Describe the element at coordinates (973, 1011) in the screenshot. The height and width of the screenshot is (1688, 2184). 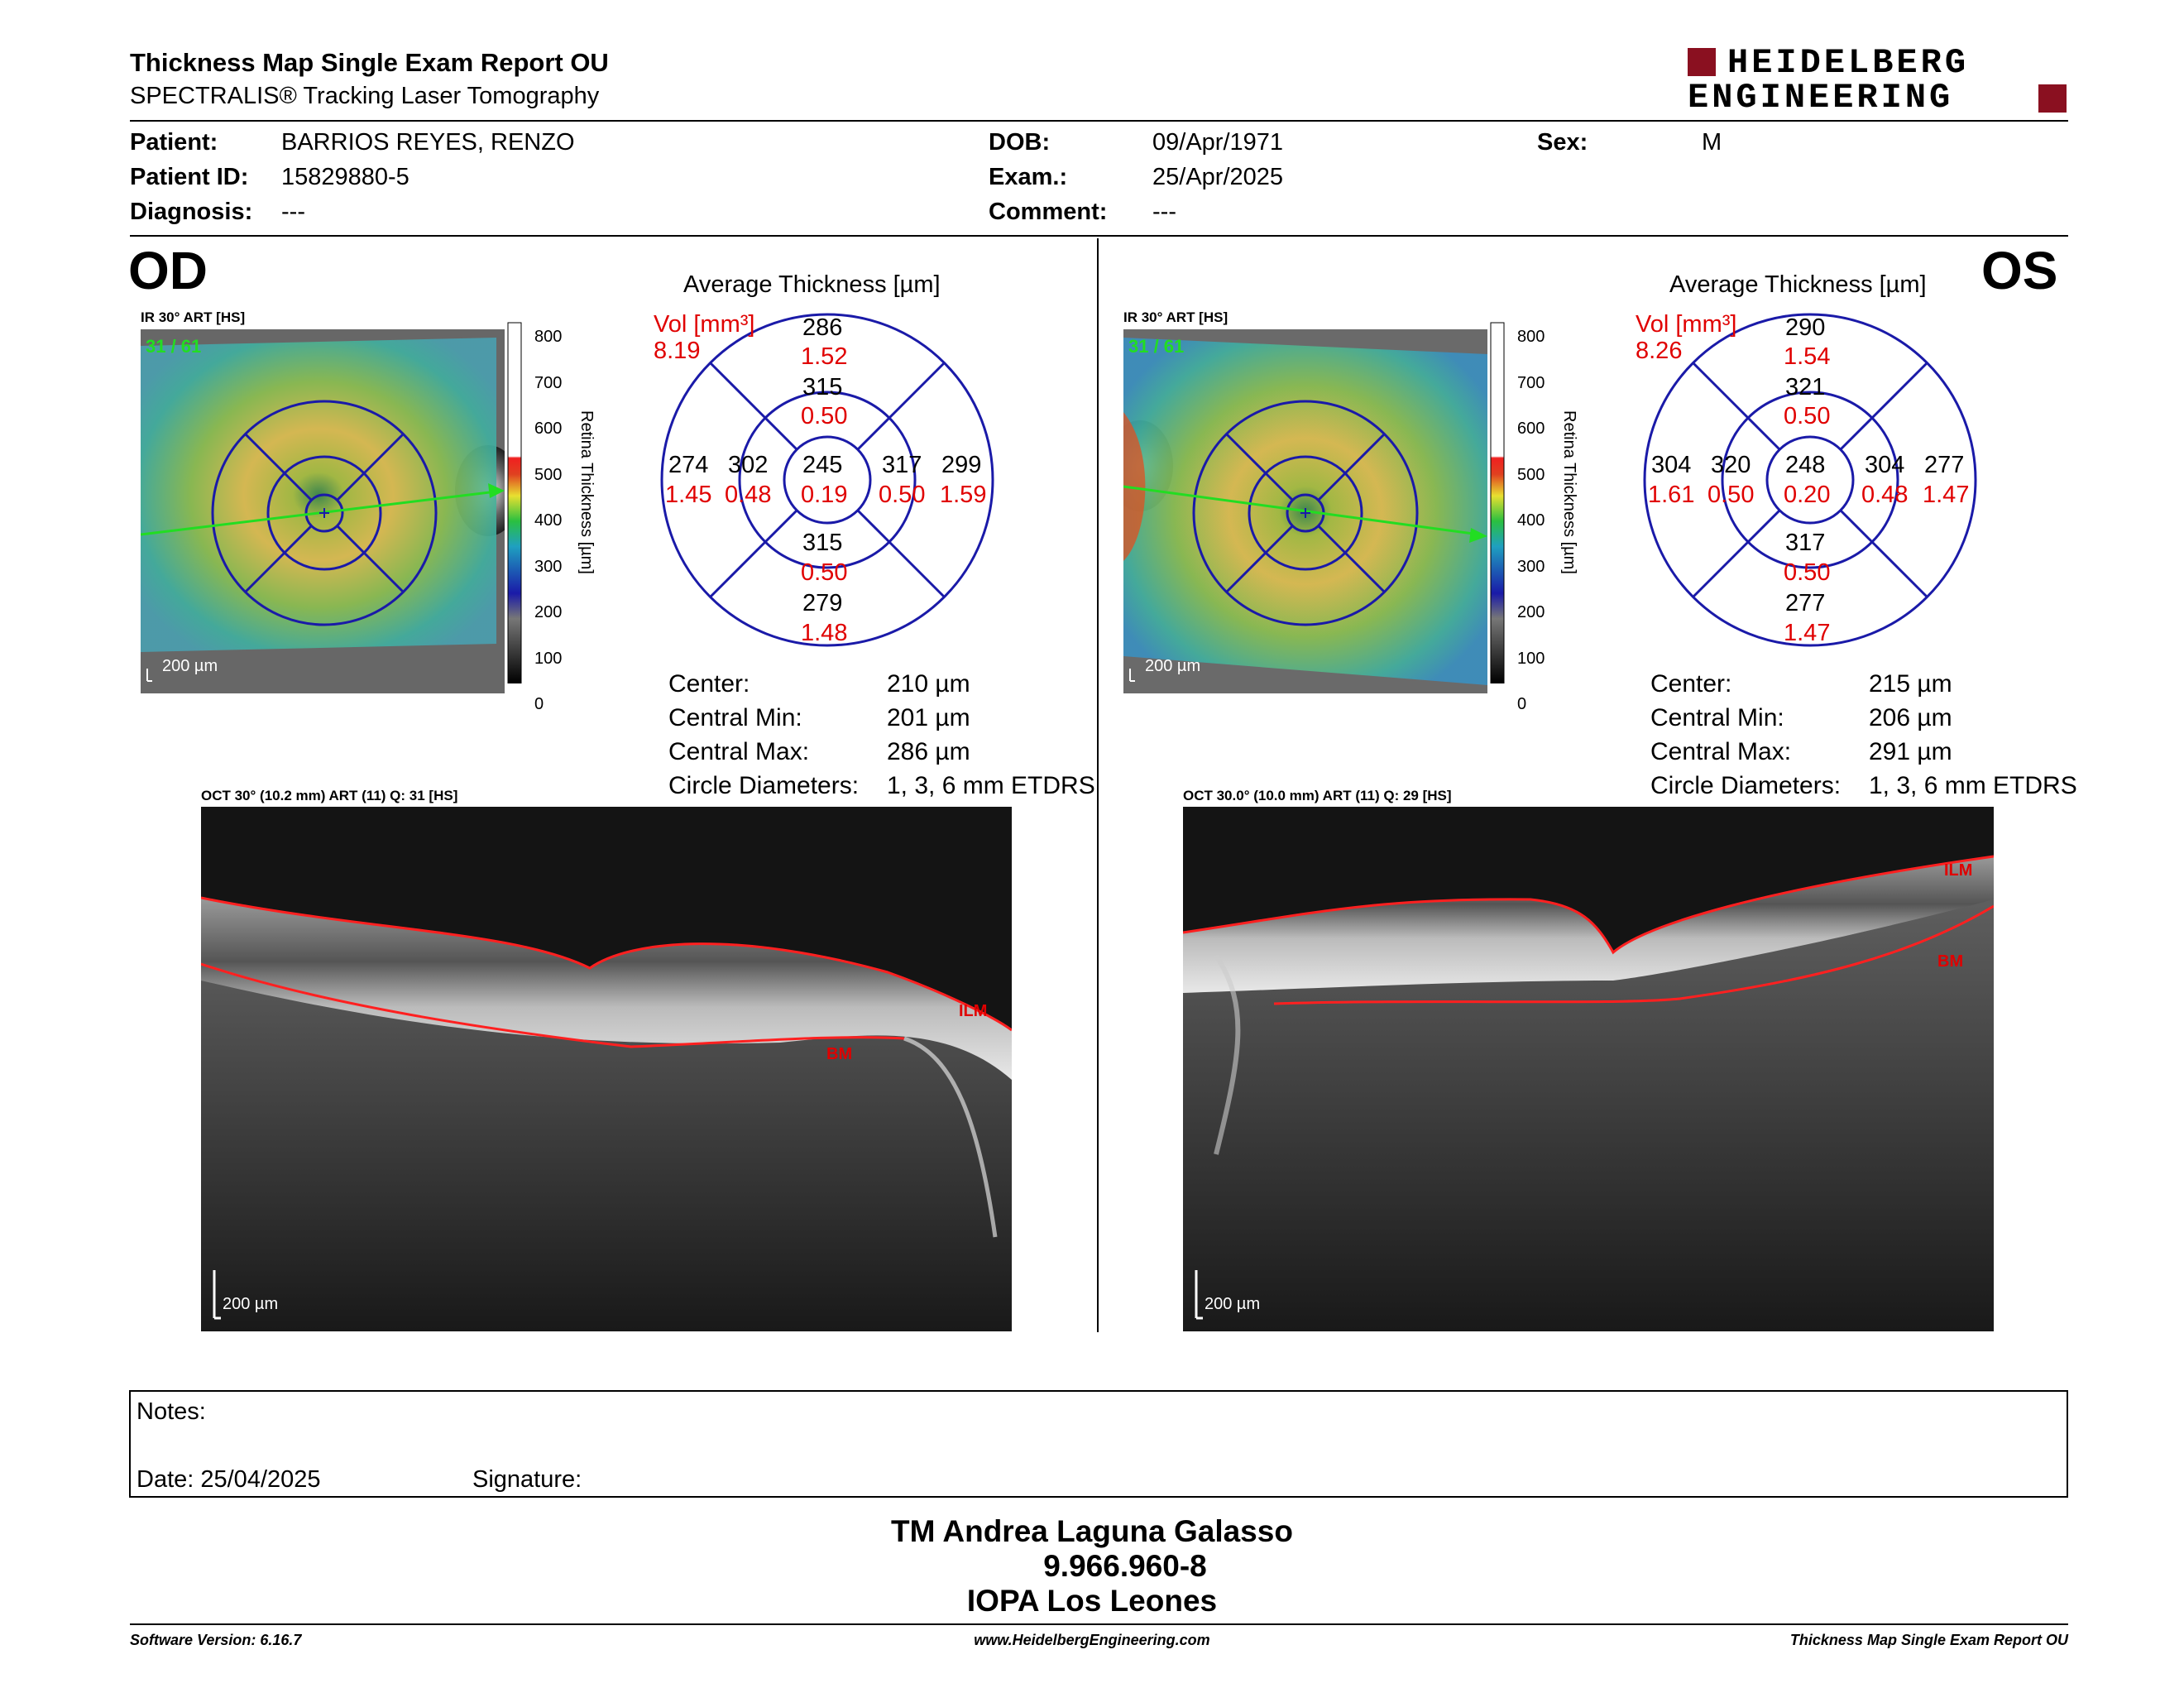
I see `od-ilm-label: ILM` at that location.